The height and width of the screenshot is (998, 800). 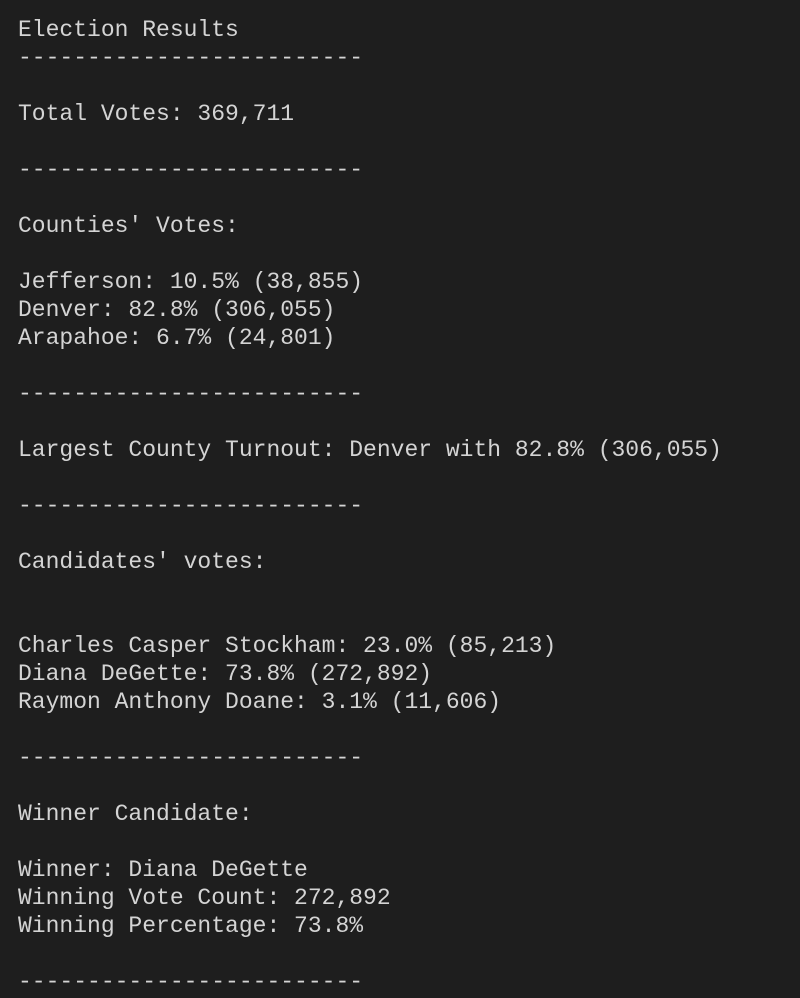 What do you see at coordinates (135, 814) in the screenshot?
I see `winner-heading: Winner Candidate:` at bounding box center [135, 814].